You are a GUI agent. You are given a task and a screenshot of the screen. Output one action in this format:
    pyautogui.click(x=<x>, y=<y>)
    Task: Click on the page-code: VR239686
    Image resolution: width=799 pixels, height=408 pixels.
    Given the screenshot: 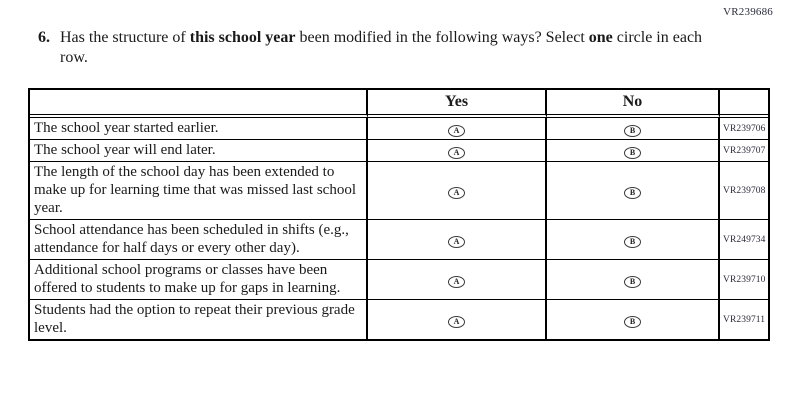 What is the action you would take?
    pyautogui.click(x=748, y=12)
    